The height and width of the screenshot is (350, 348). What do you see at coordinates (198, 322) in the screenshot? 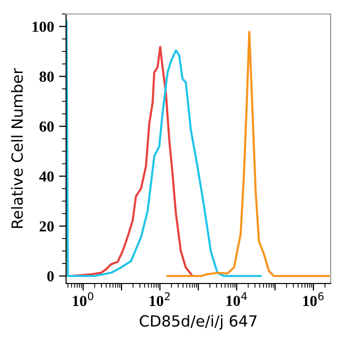
I see `x-axis-title: CD85d/e/i/j 647` at bounding box center [198, 322].